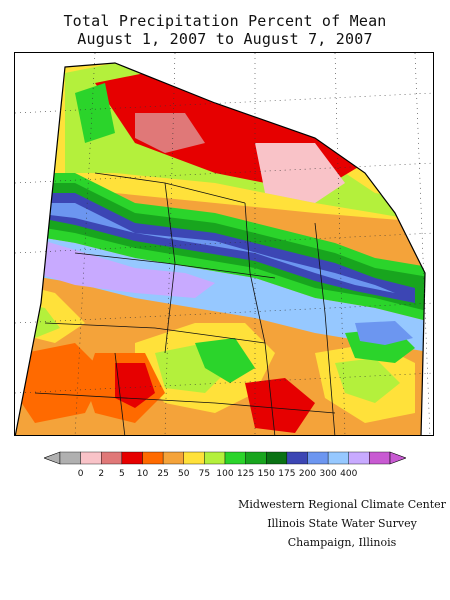 The image size is (450, 600). What do you see at coordinates (398, 458) in the screenshot?
I see `legend-overflow-arrow` at bounding box center [398, 458].